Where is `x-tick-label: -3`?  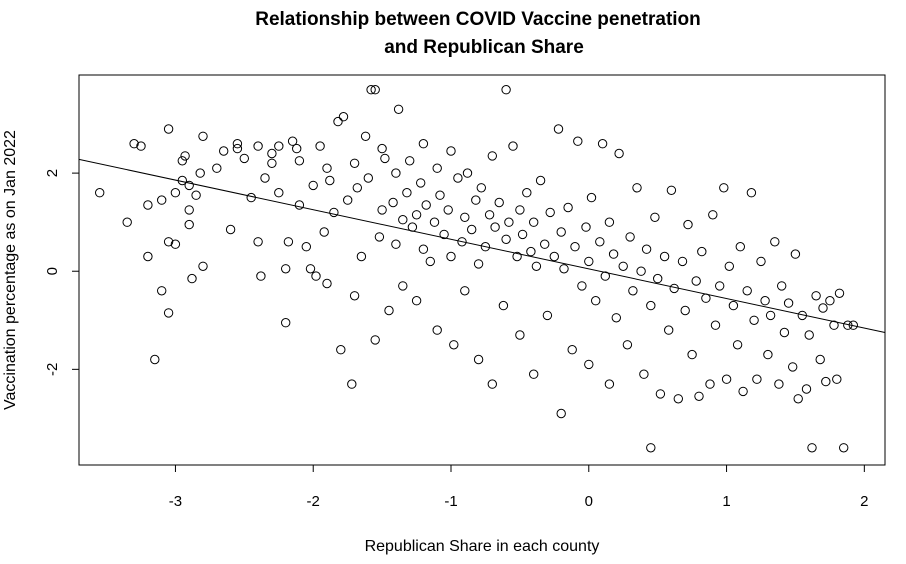 x-tick-label: -3 is located at coordinates (175, 501).